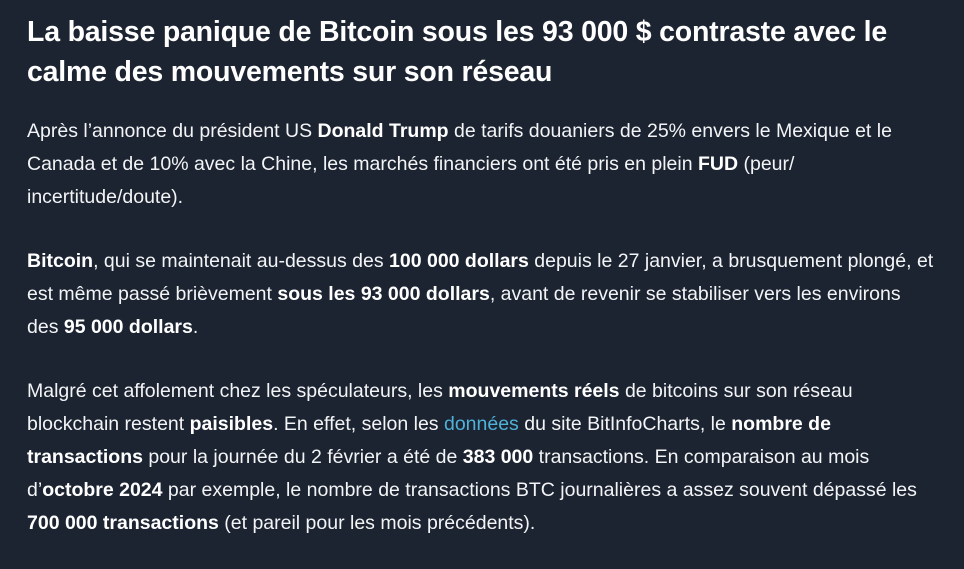 The image size is (964, 569). Describe the element at coordinates (383, 294) in the screenshot. I see `bold-text: sous les 93 000 dollars` at that location.